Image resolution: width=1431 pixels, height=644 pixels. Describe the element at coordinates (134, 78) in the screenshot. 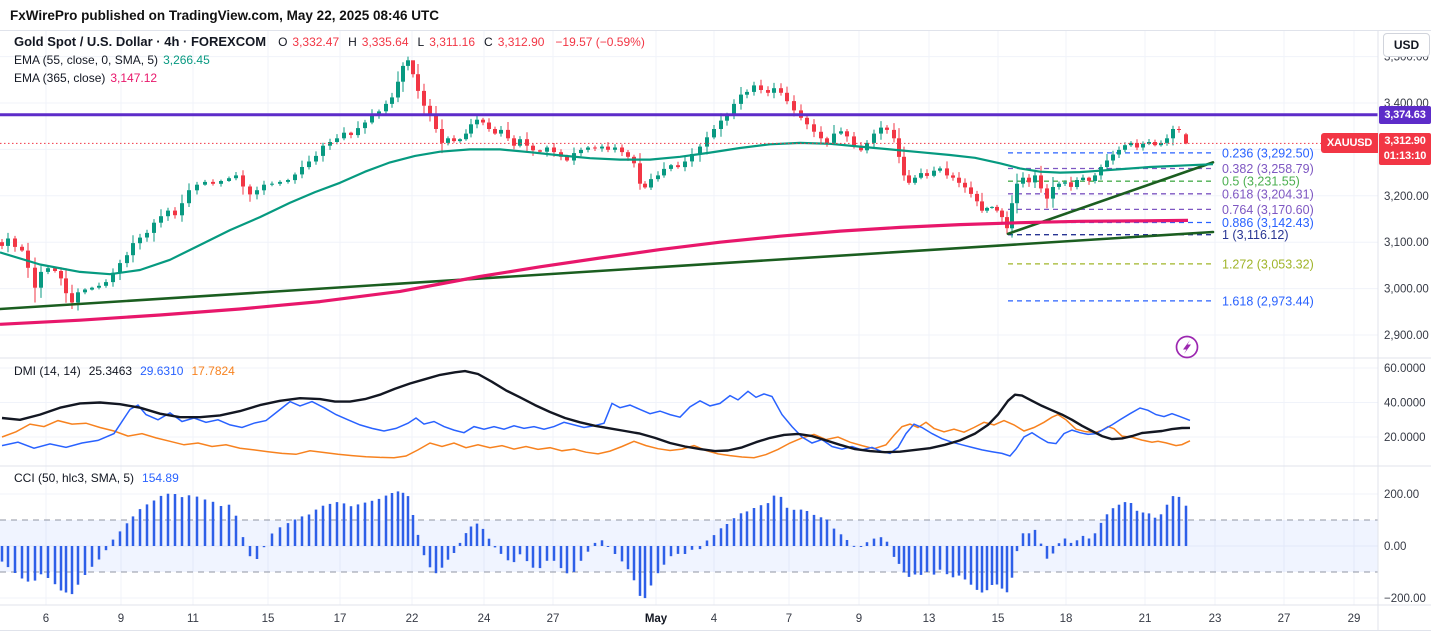

I see `ema365-value: 3,147.12` at that location.